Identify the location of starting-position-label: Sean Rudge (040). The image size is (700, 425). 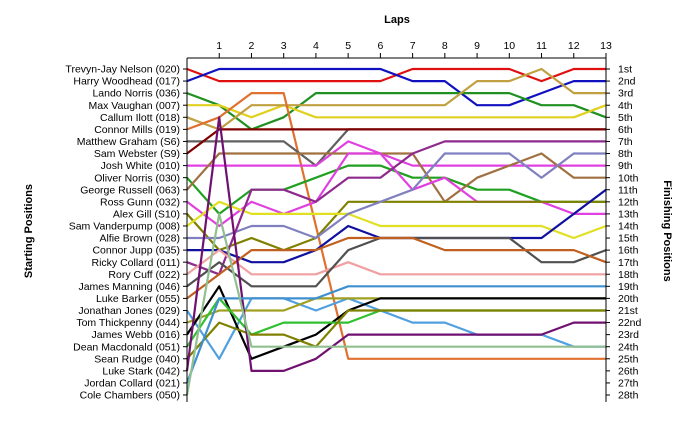
(137, 359).